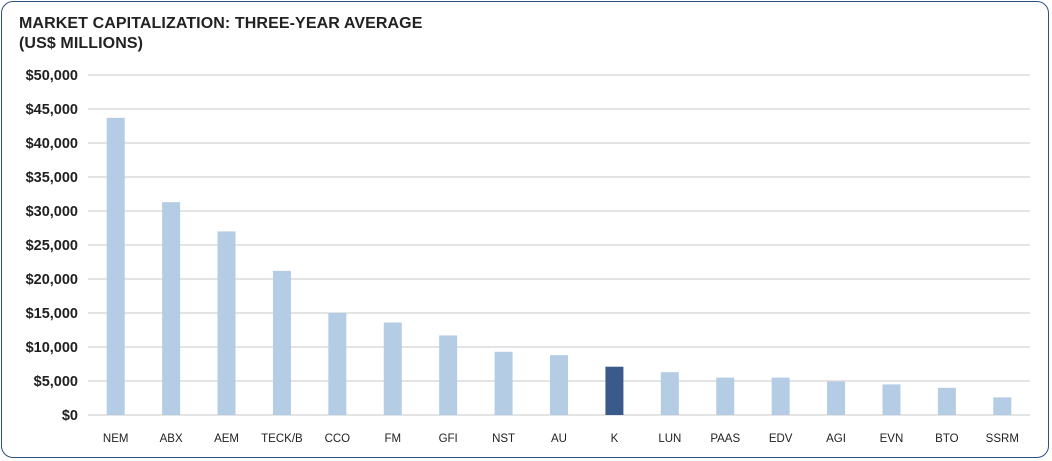 This screenshot has height=461, width=1052. I want to click on bar-lun, so click(669, 393).